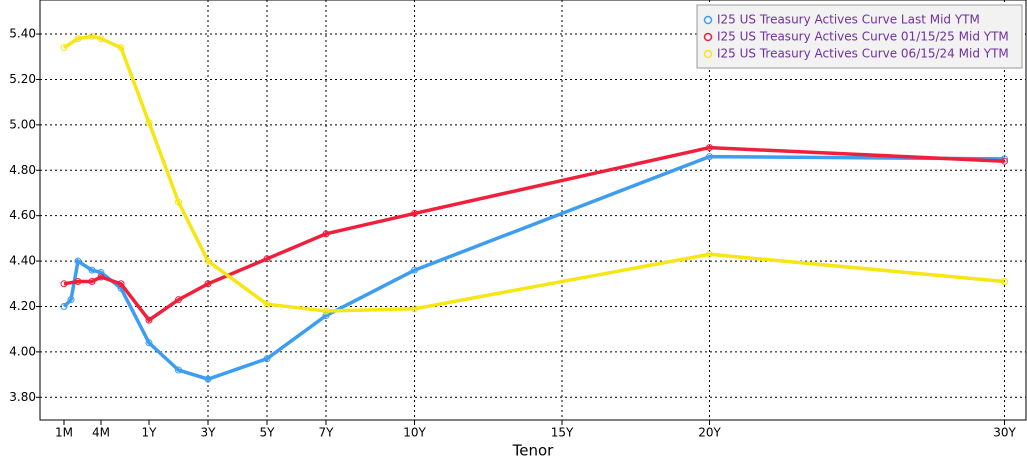  I want to click on x-tick-label: 1M, so click(64, 433).